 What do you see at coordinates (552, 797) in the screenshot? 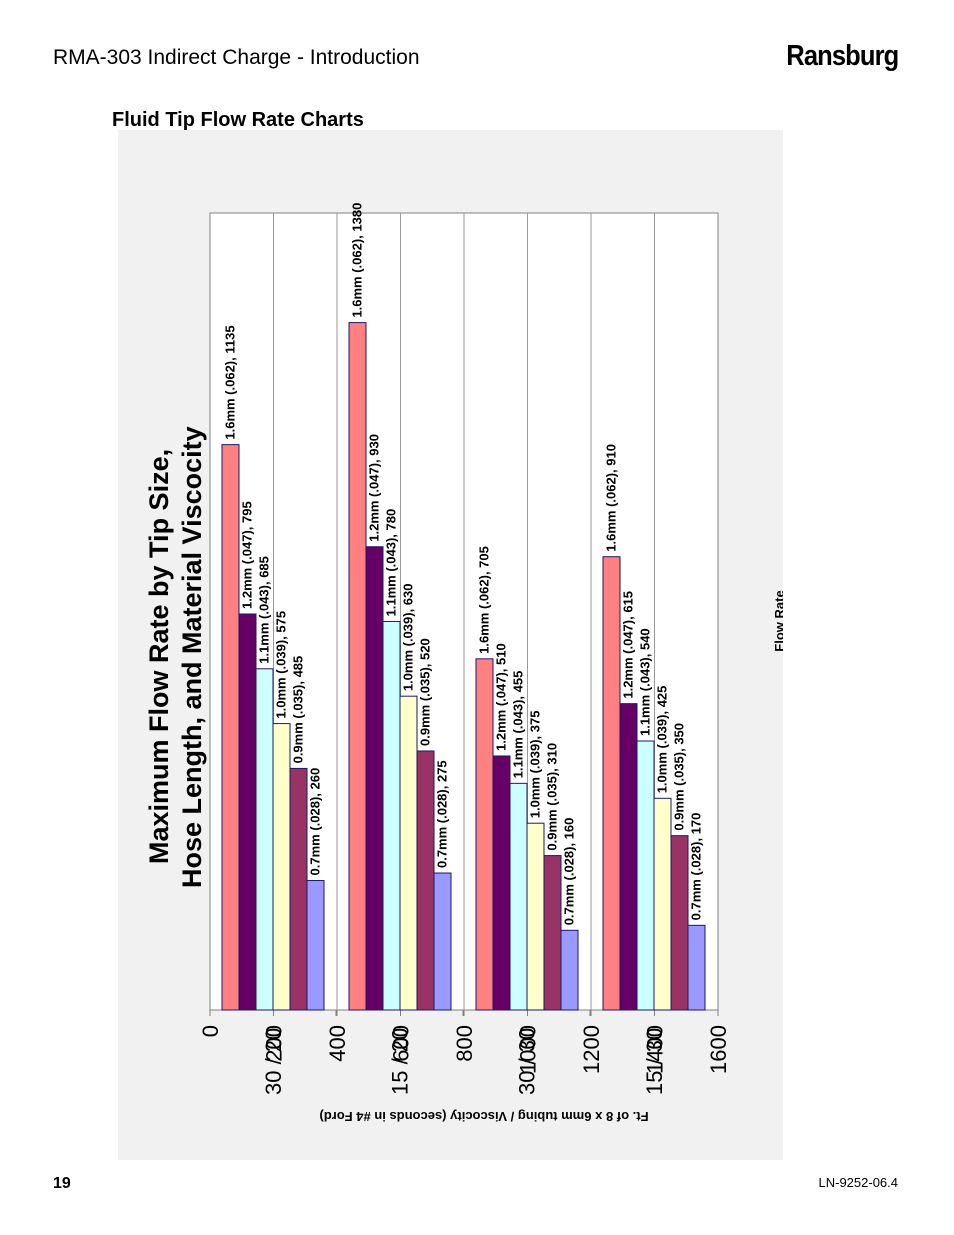
I see `bar-data-label: 0.9mm (.035), 310` at bounding box center [552, 797].